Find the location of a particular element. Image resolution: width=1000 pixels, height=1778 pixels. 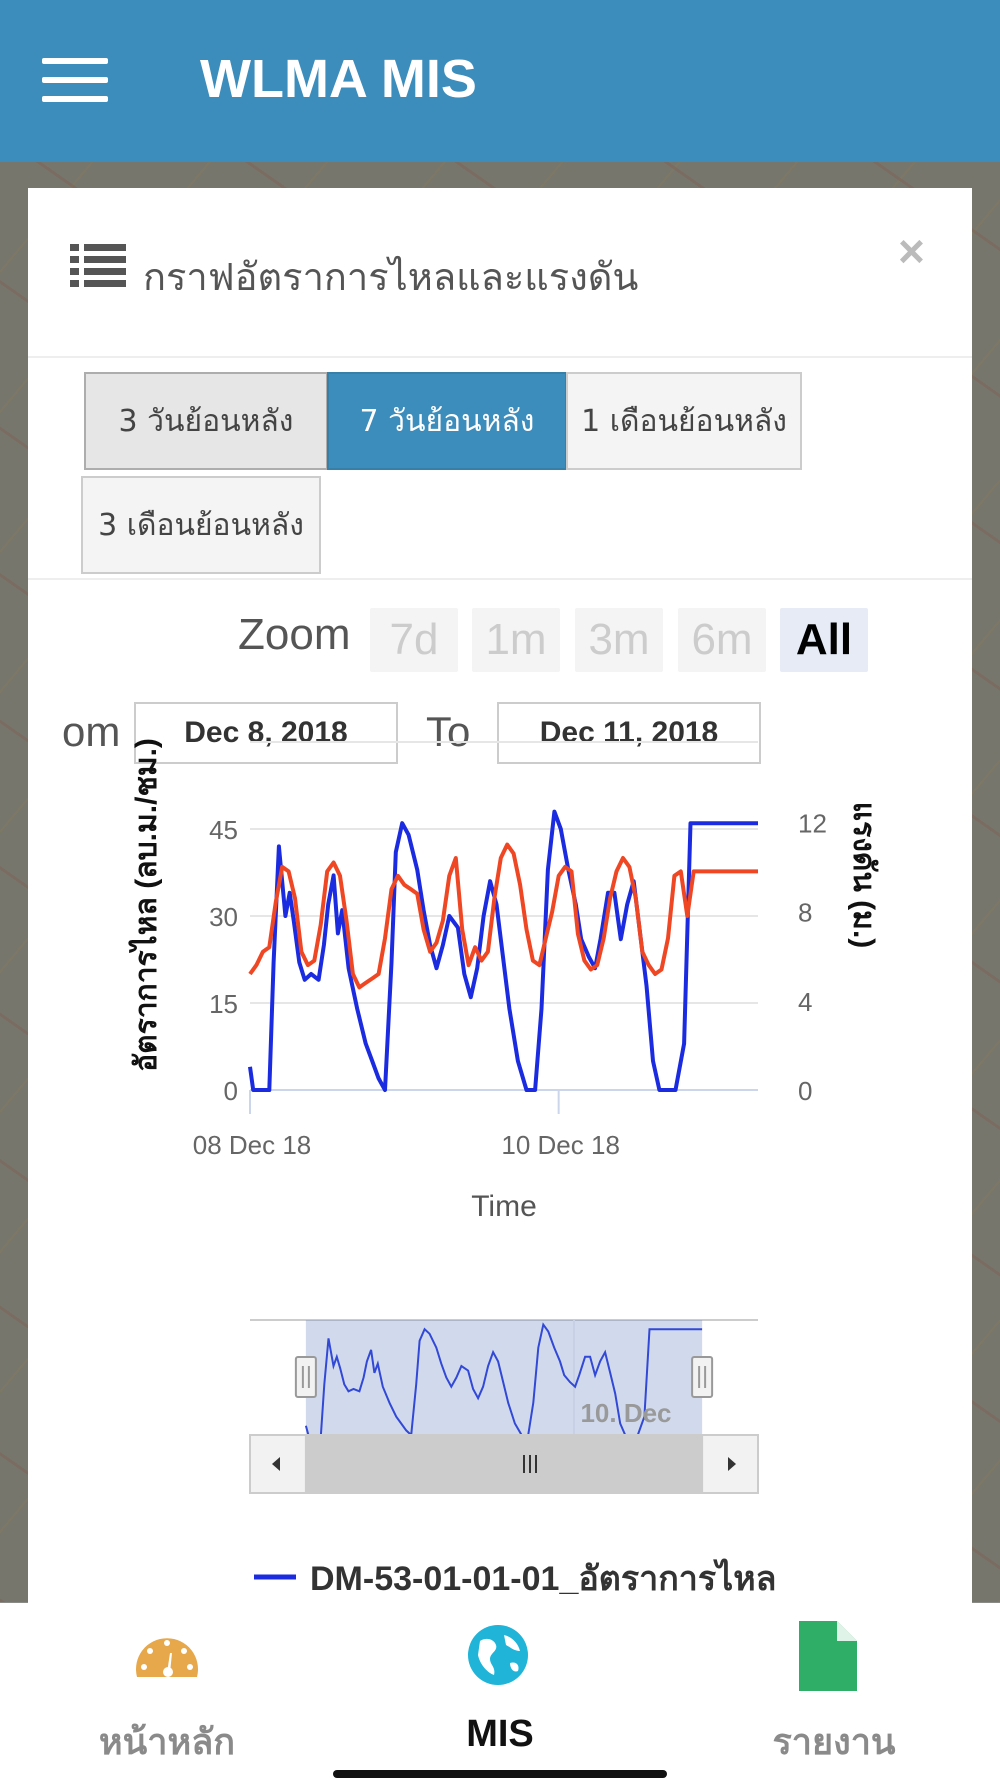

y-right-tick-label: 4 is located at coordinates (805, 1002).